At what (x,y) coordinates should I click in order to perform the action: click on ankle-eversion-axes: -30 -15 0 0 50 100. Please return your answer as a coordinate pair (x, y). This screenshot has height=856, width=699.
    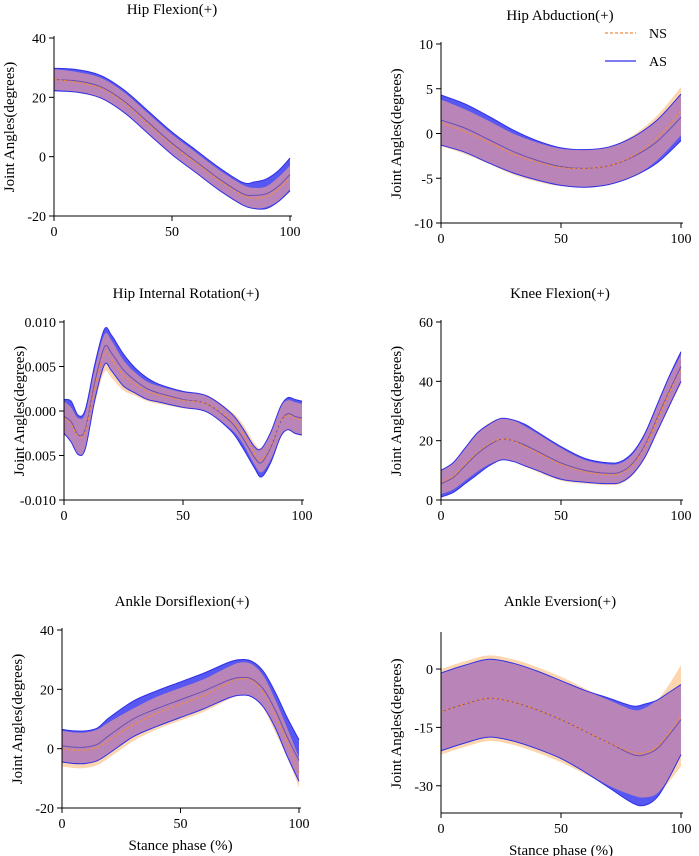
    Looking at the image, I should click on (553, 734).